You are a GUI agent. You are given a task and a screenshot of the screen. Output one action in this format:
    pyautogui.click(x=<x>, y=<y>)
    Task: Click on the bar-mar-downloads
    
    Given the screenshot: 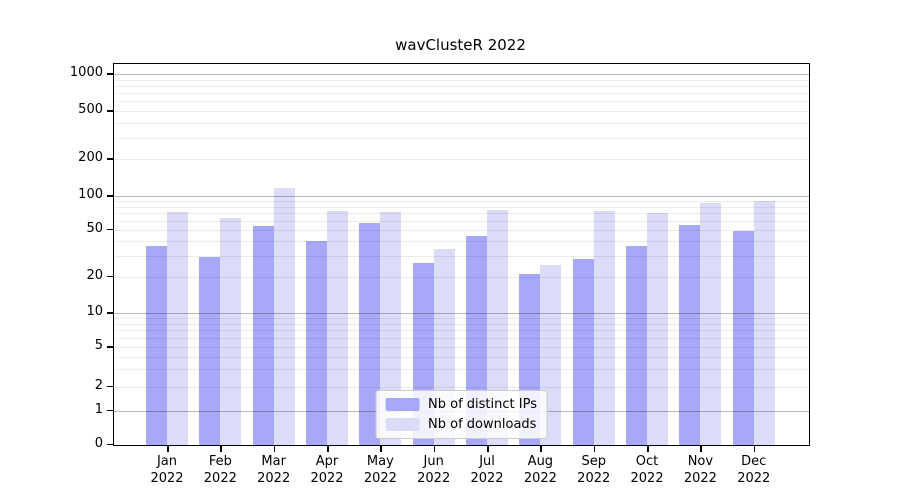 What is the action you would take?
    pyautogui.click(x=284, y=316)
    